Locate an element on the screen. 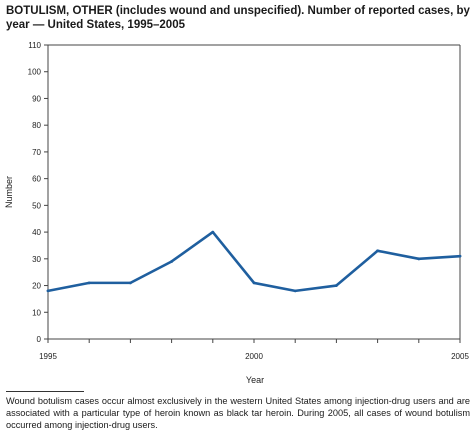 This screenshot has width=475, height=439. y-tick-label: 0 is located at coordinates (39, 339).